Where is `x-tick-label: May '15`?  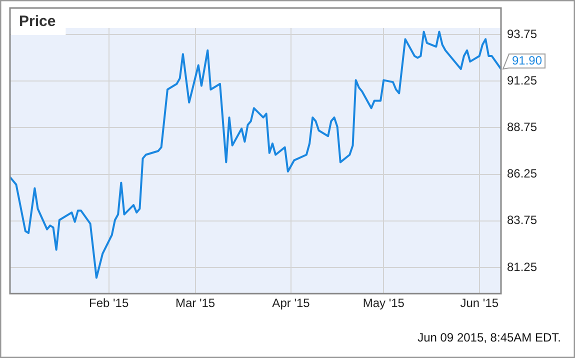 x-tick-label: May '15 is located at coordinates (383, 303).